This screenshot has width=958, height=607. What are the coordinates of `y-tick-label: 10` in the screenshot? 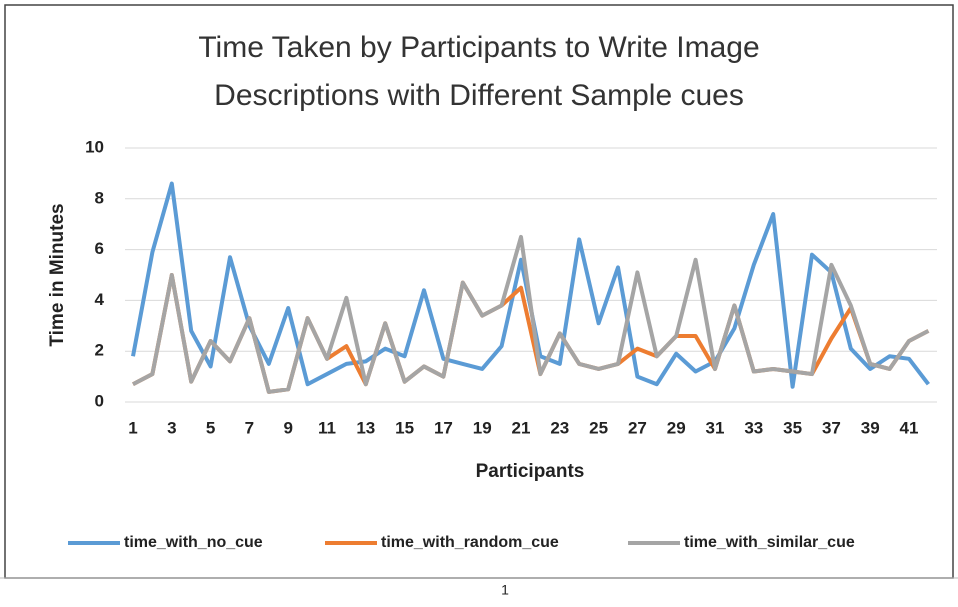 It's located at (94, 146).